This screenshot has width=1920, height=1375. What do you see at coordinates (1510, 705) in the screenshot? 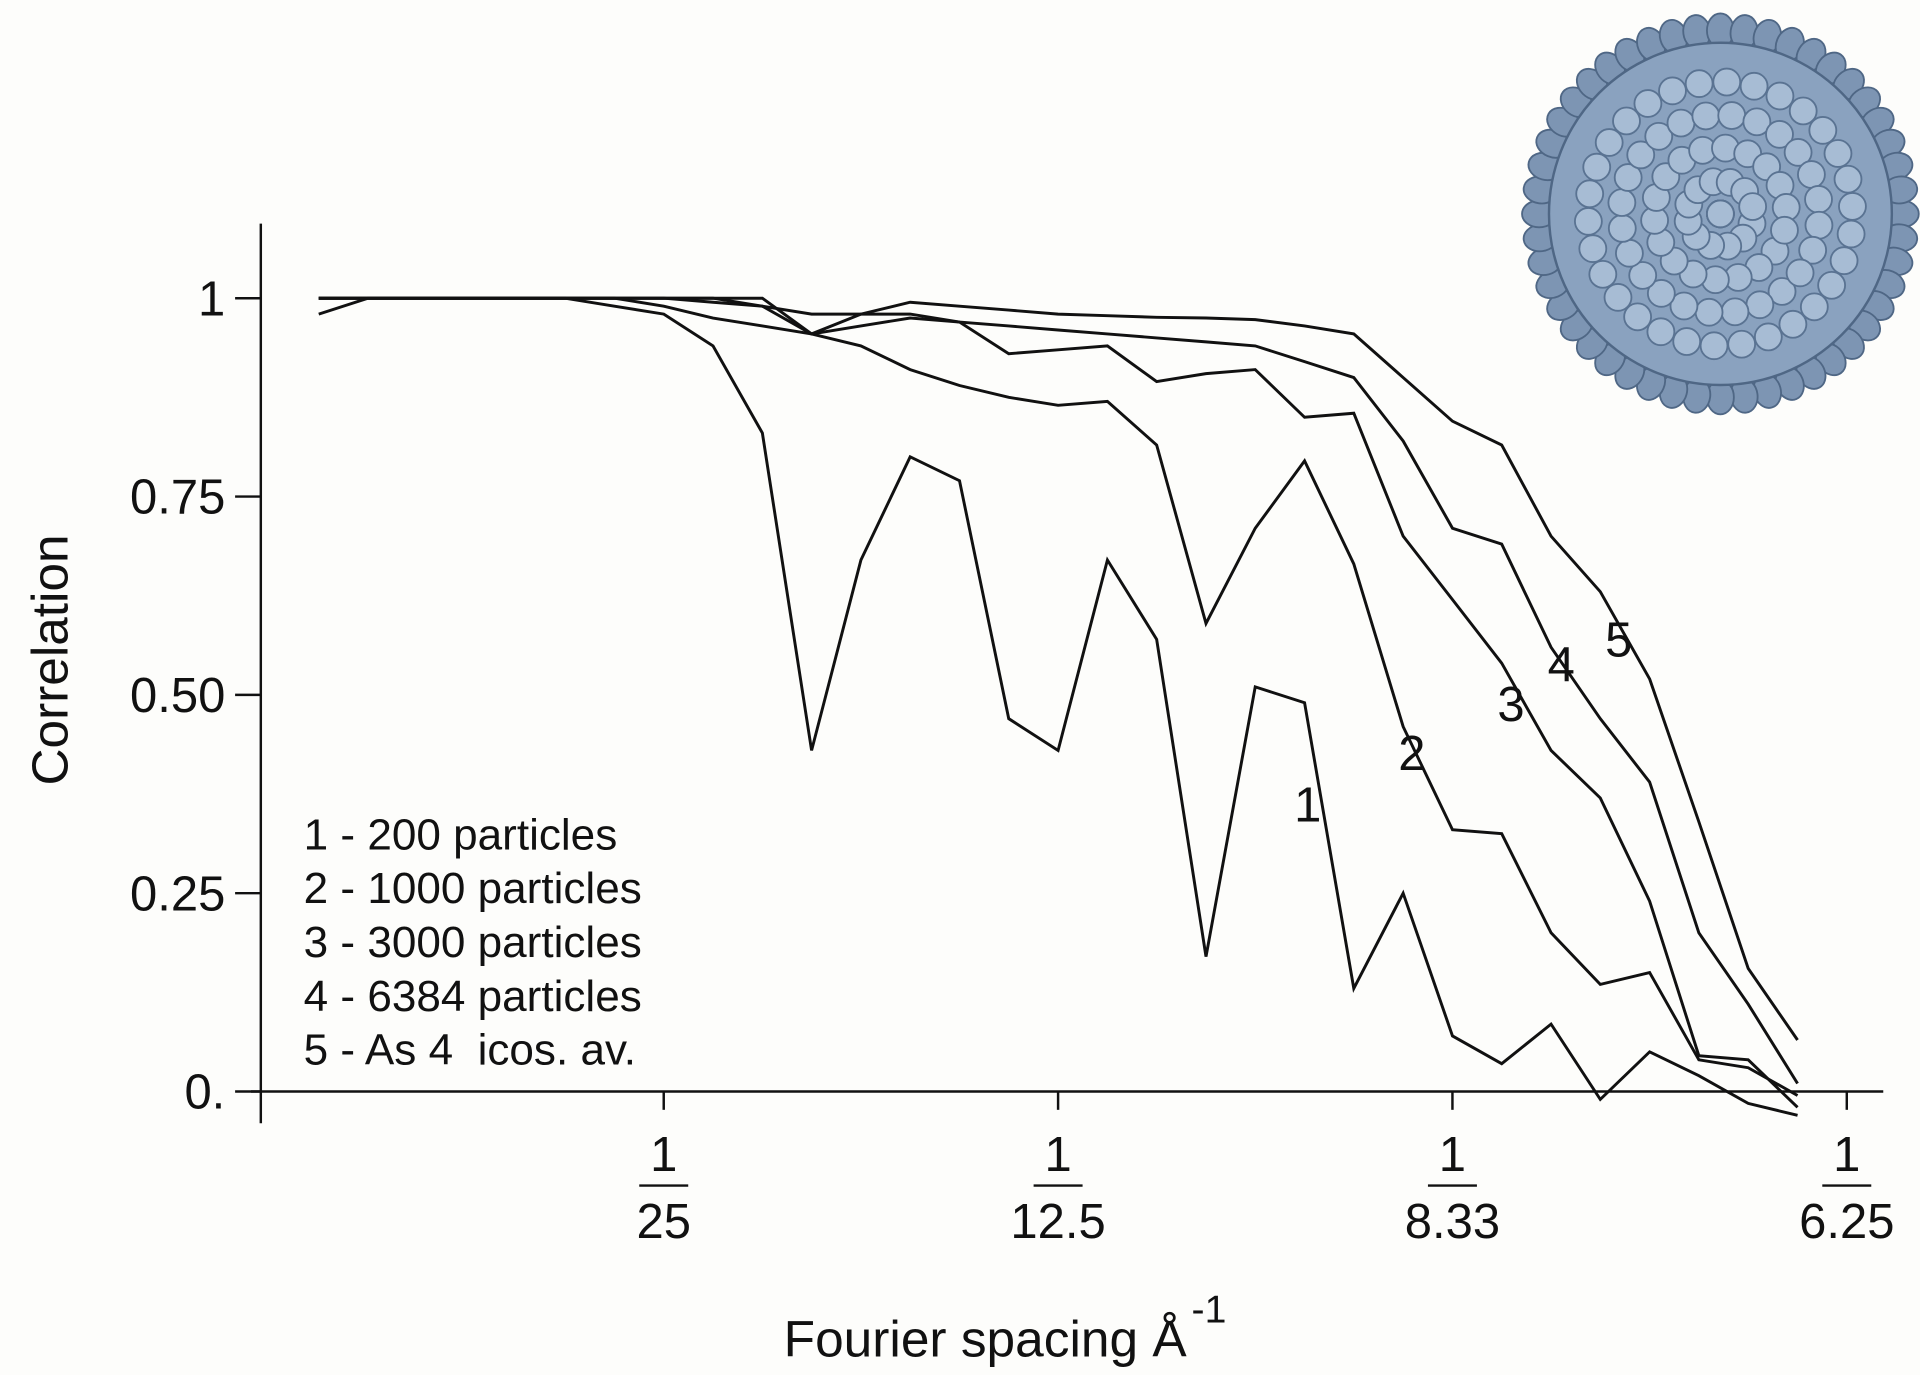
I see `series-label: 3` at bounding box center [1510, 705].